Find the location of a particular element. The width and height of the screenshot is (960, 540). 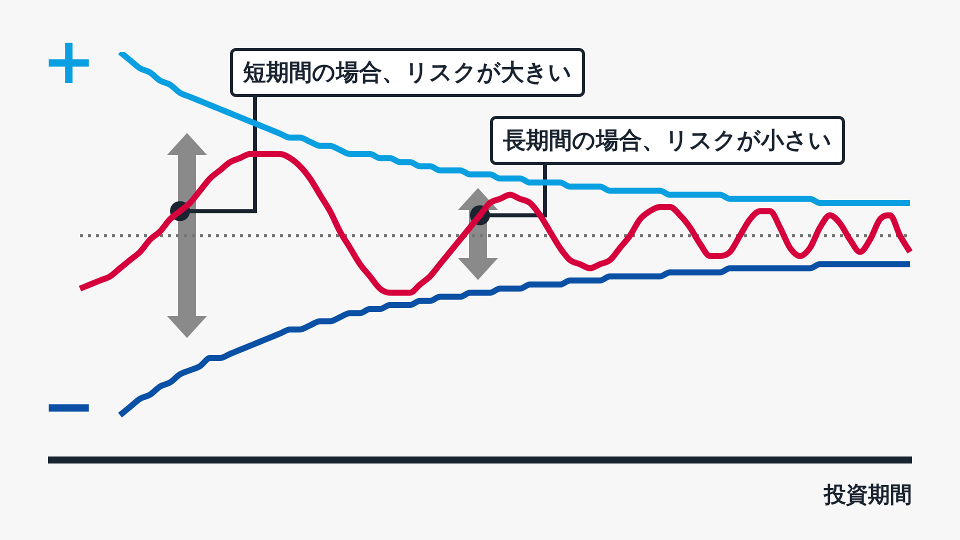

annotation: 長期間の場合、リスクが小さい is located at coordinates (667, 140).